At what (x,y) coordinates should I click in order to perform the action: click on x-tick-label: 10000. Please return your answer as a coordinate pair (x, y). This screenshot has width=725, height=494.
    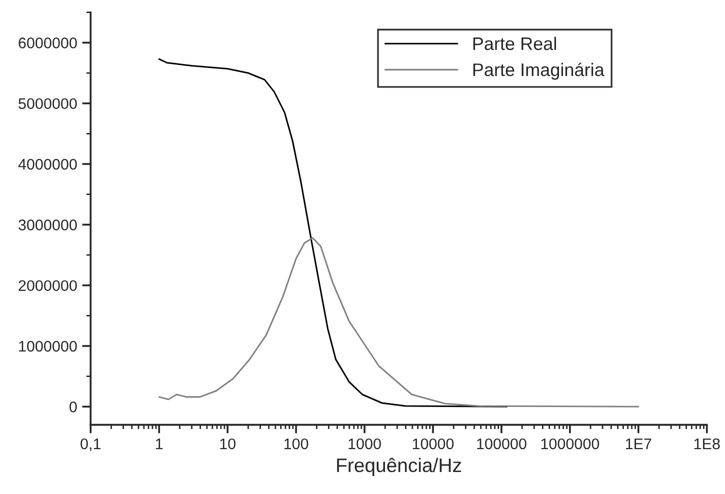
    Looking at the image, I should click on (433, 444).